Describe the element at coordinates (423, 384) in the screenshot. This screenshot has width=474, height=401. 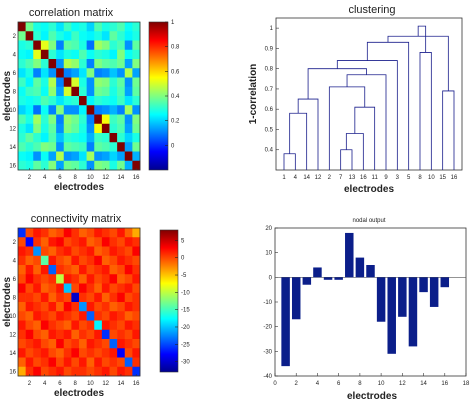
I see `x-tick-label: 14` at that location.